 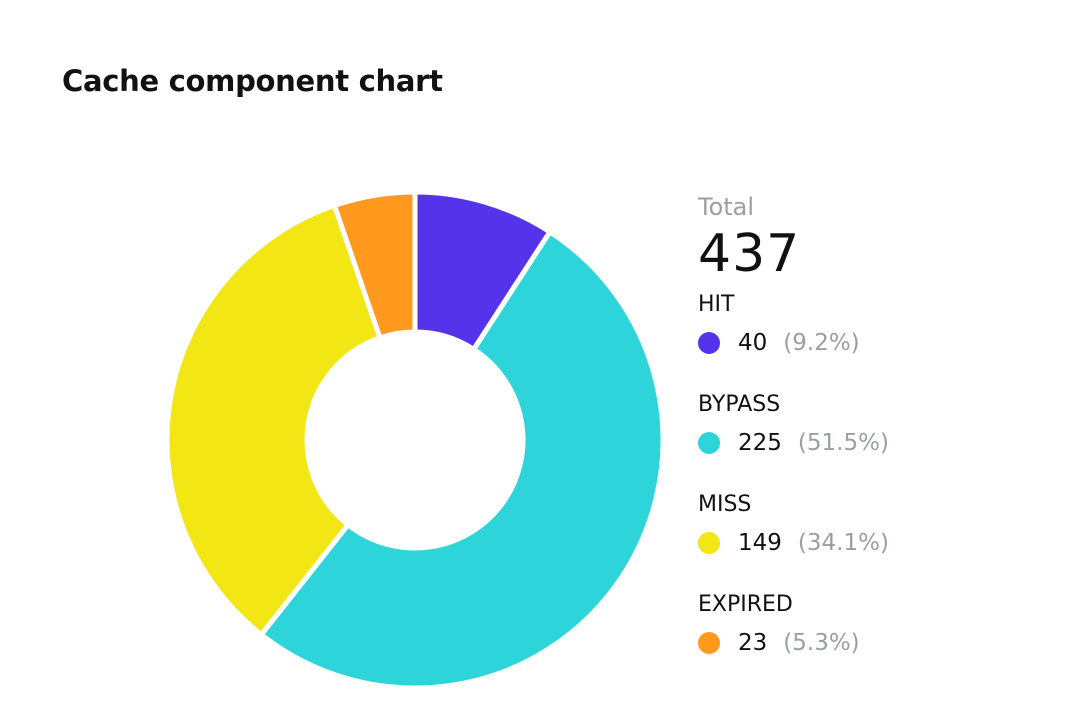 I want to click on legend-percent: (9.2%), so click(x=821, y=343).